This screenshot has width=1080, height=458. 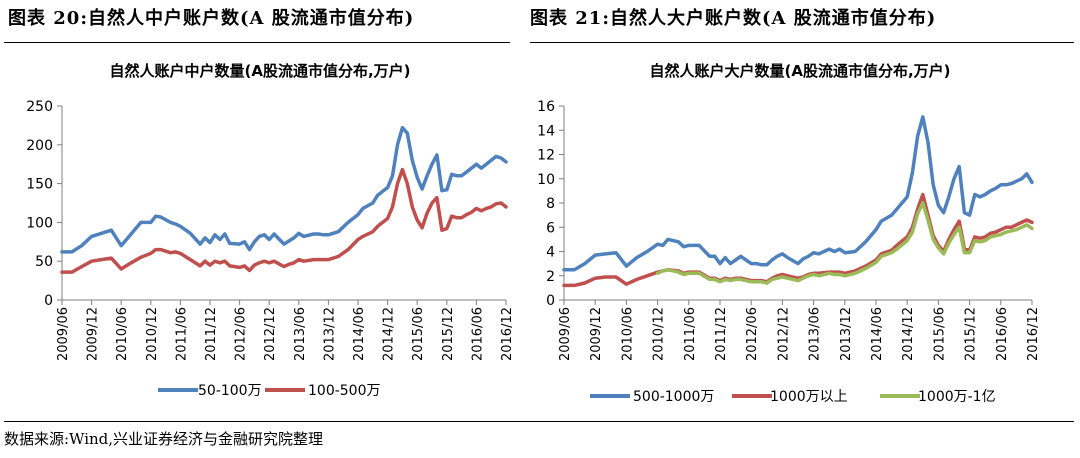 I want to click on figure-20-title: 图表 20:自然人中户账户数(A 股流通市值分布), so click(x=211, y=18).